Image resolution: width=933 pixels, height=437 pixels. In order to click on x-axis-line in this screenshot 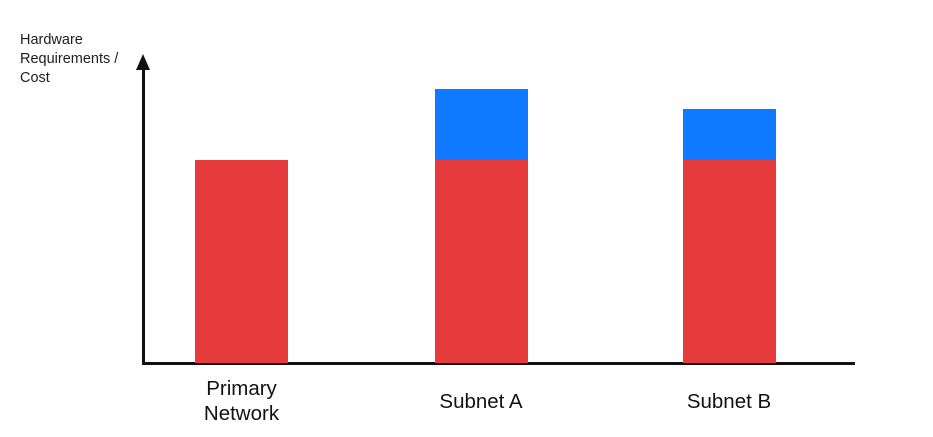, I will do `click(498, 363)`.